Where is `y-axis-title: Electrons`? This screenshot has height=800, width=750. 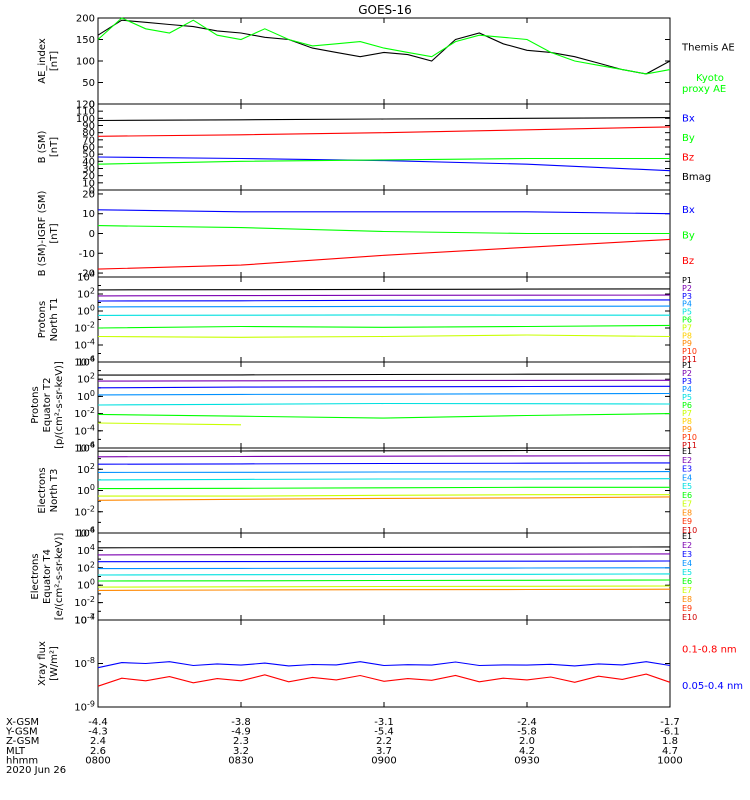
y-axis-title: Electrons is located at coordinates (42, 490).